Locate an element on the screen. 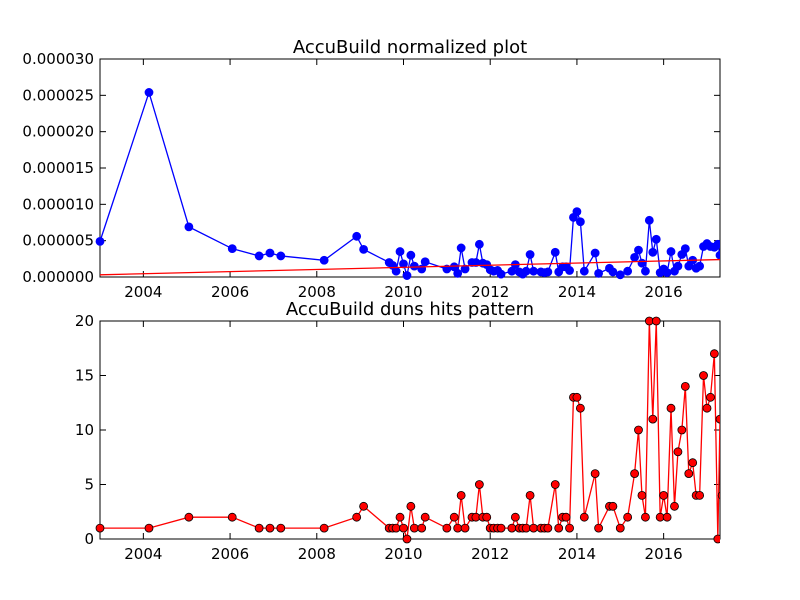 This screenshot has width=800, height=600. y-tick-label: 0 is located at coordinates (89, 539).